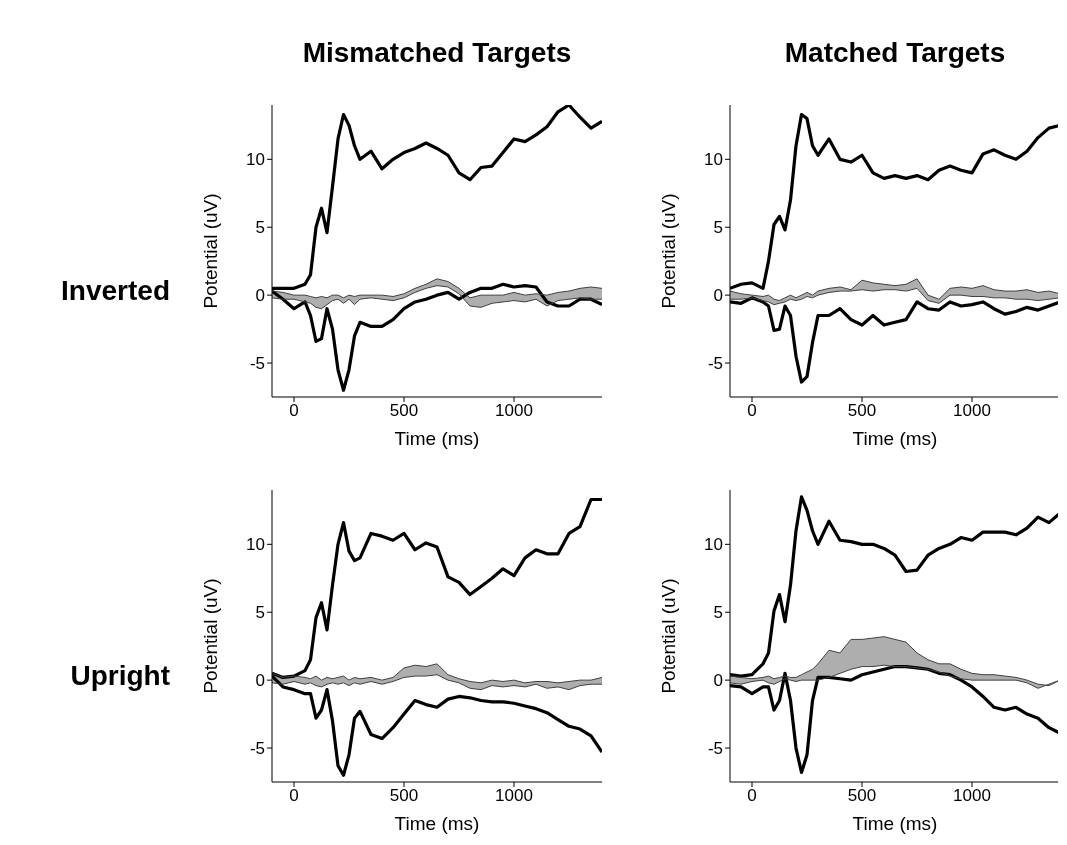  I want to click on chart-title: Matched Targets, so click(895, 53).